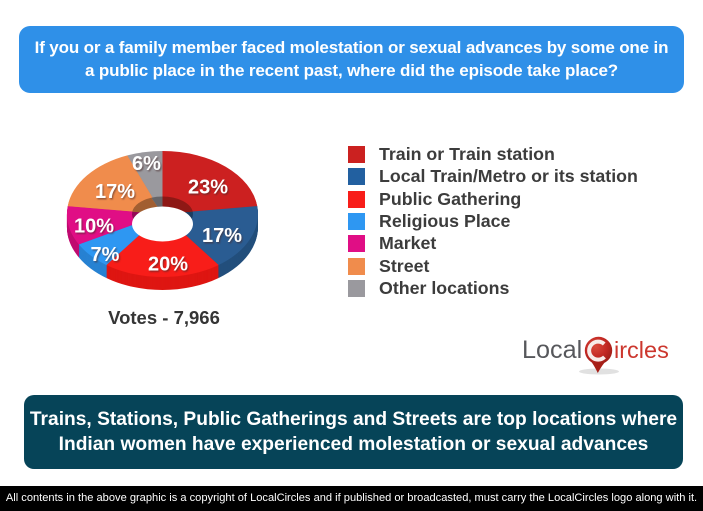 The height and width of the screenshot is (511, 703). Describe the element at coordinates (552, 350) in the screenshot. I see `svg-text: Local` at that location.